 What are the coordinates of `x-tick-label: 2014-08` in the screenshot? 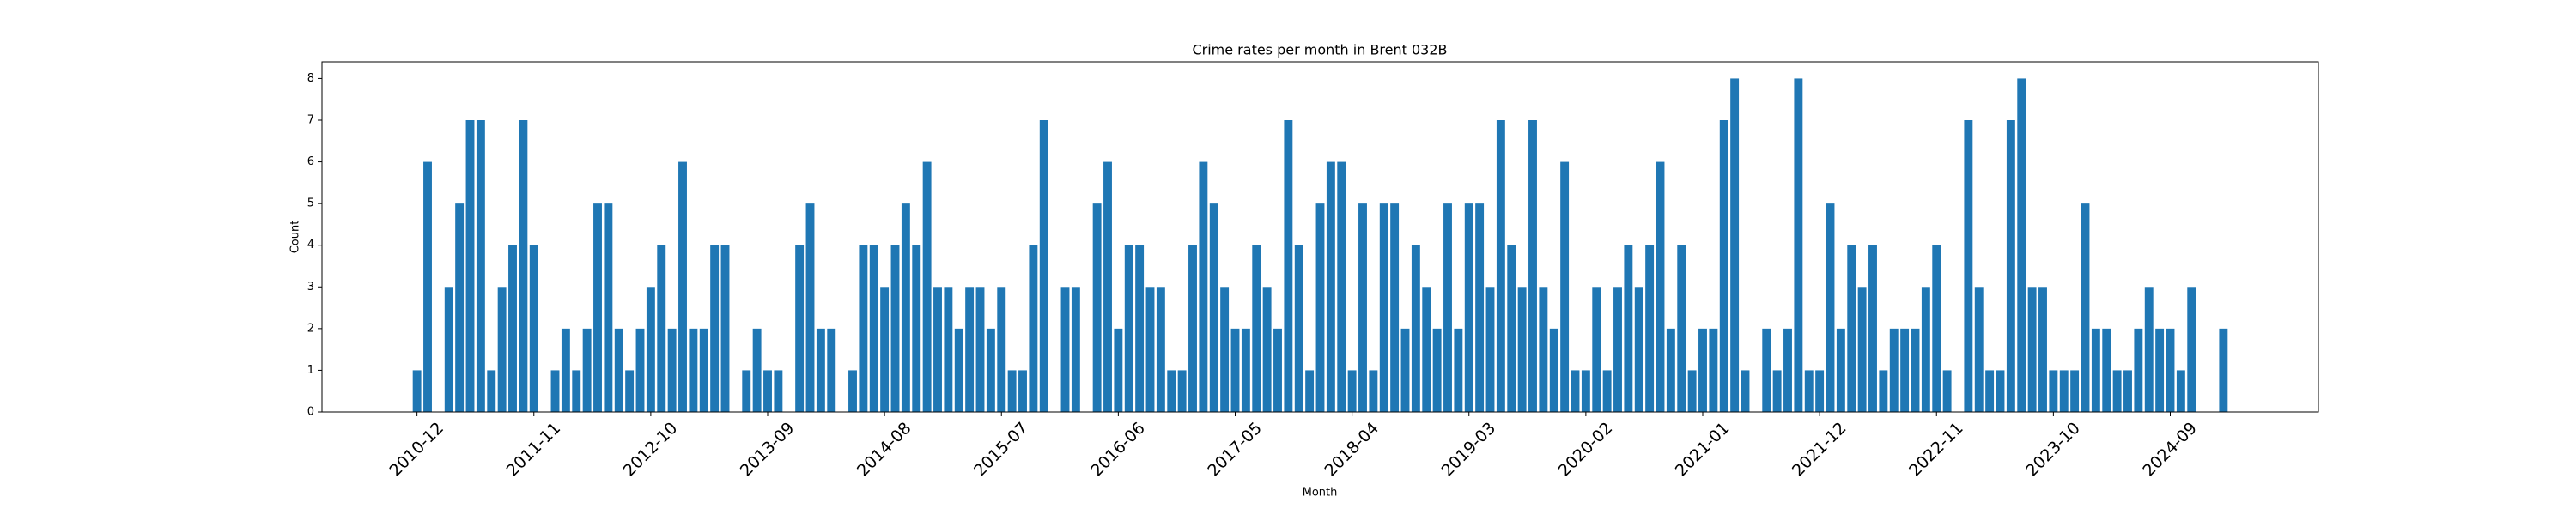 It's located at (885, 450).